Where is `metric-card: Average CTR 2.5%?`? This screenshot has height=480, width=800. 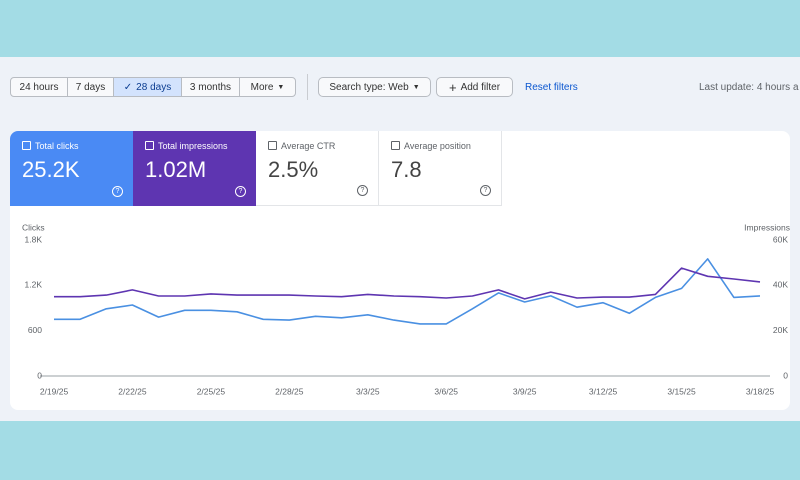 metric-card: Average CTR 2.5%? is located at coordinates (317, 168).